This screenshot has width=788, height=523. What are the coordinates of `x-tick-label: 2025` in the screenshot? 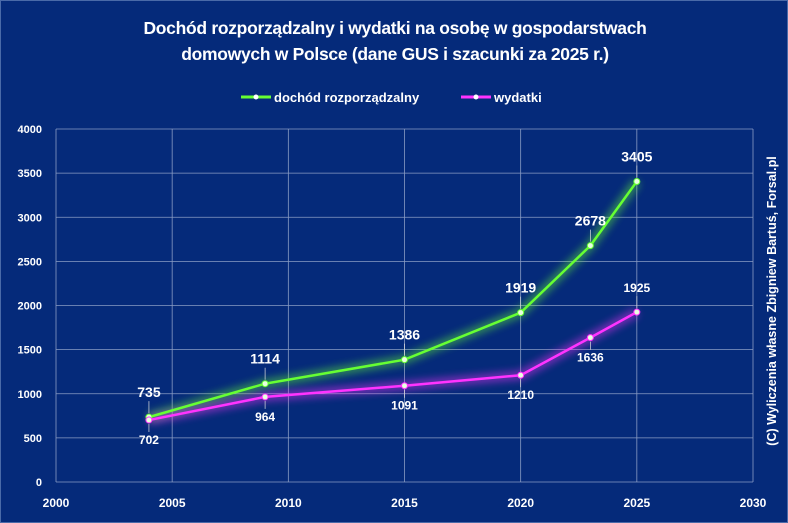 It's located at (636, 503).